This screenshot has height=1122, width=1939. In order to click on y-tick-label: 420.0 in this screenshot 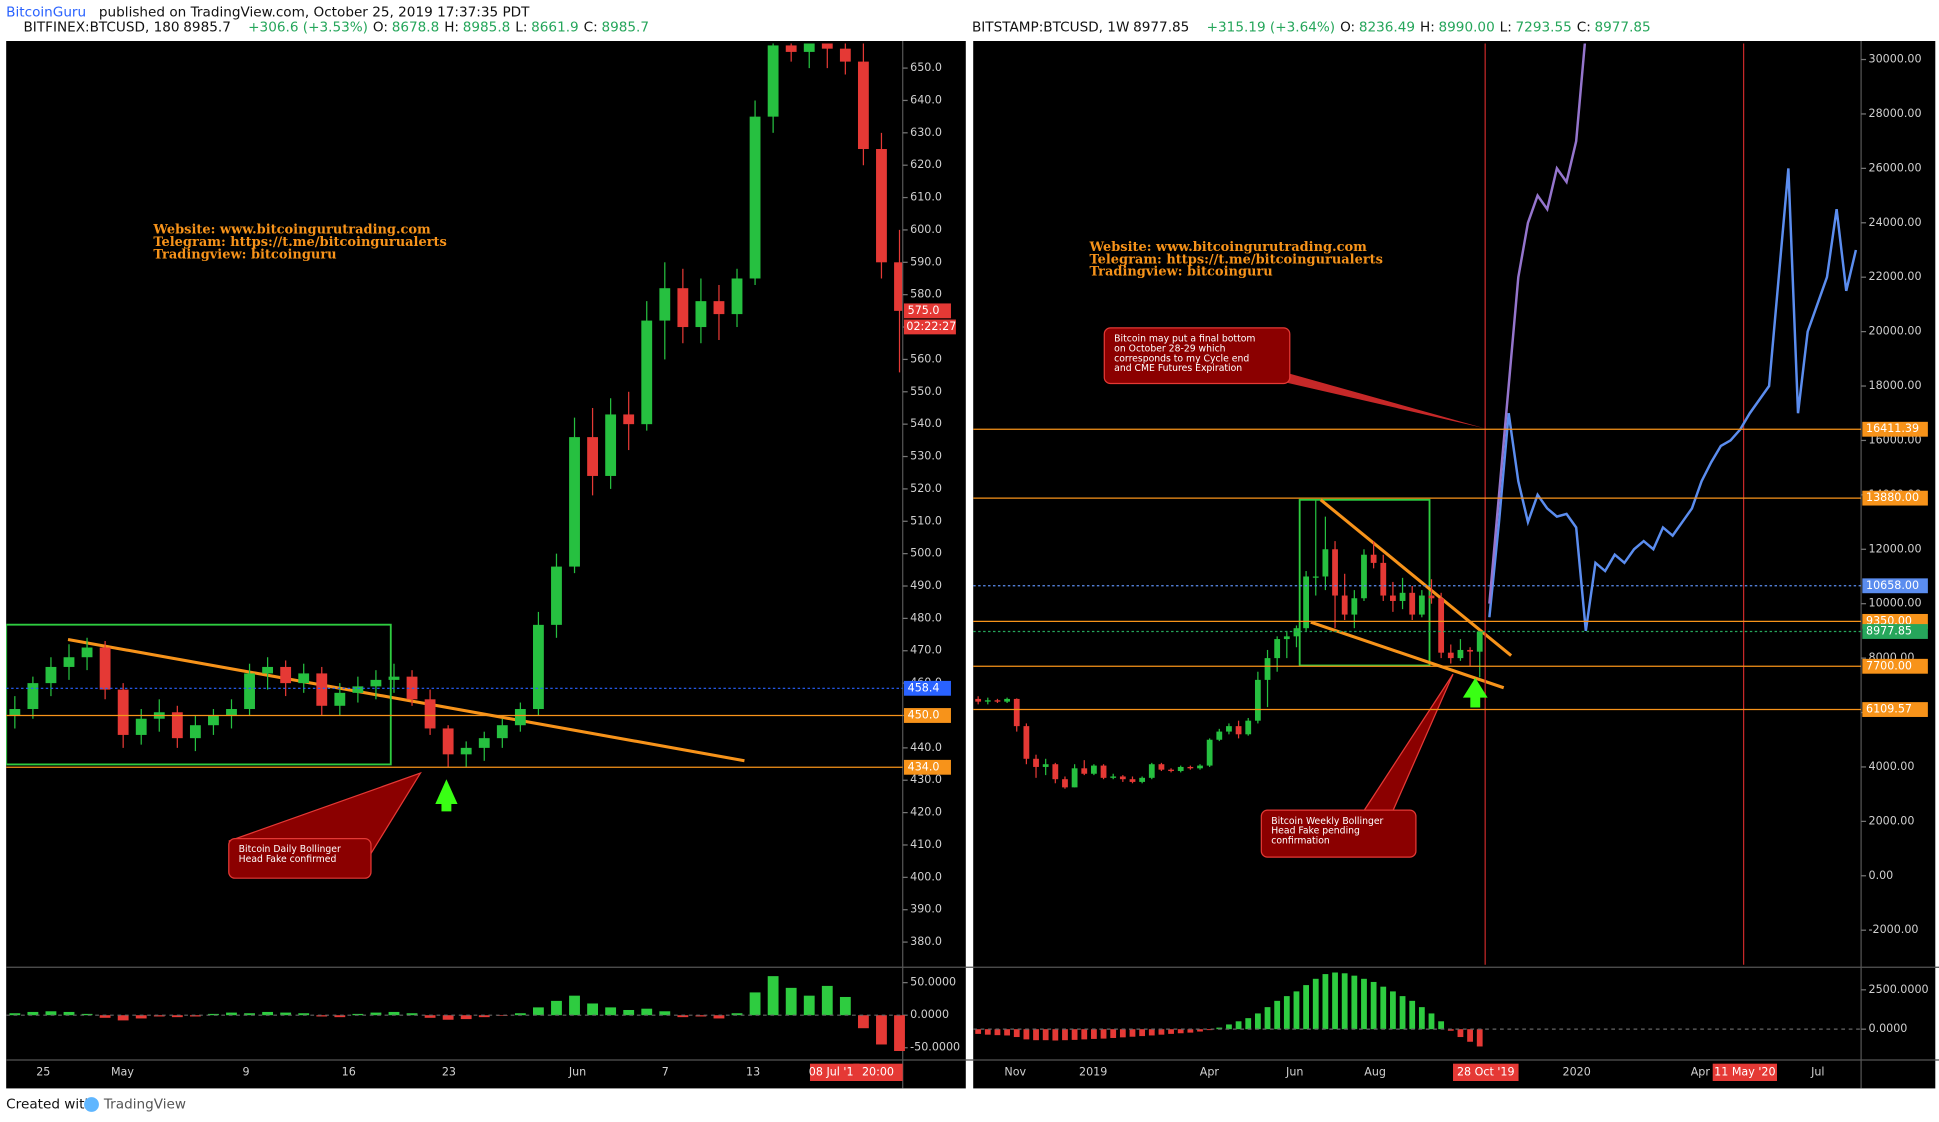, I will do `click(926, 812)`.